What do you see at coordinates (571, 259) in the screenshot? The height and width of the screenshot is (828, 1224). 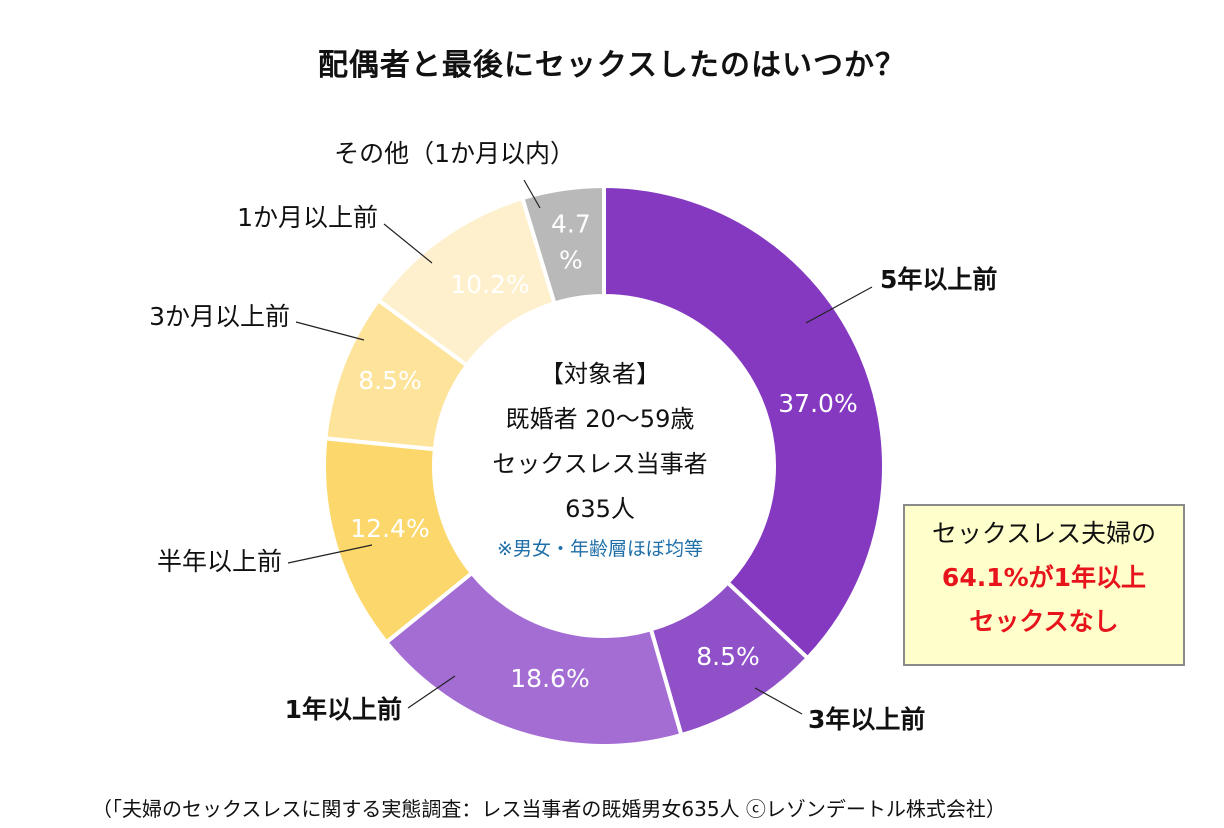 I see `slice-value-label-7-unit: %` at bounding box center [571, 259].